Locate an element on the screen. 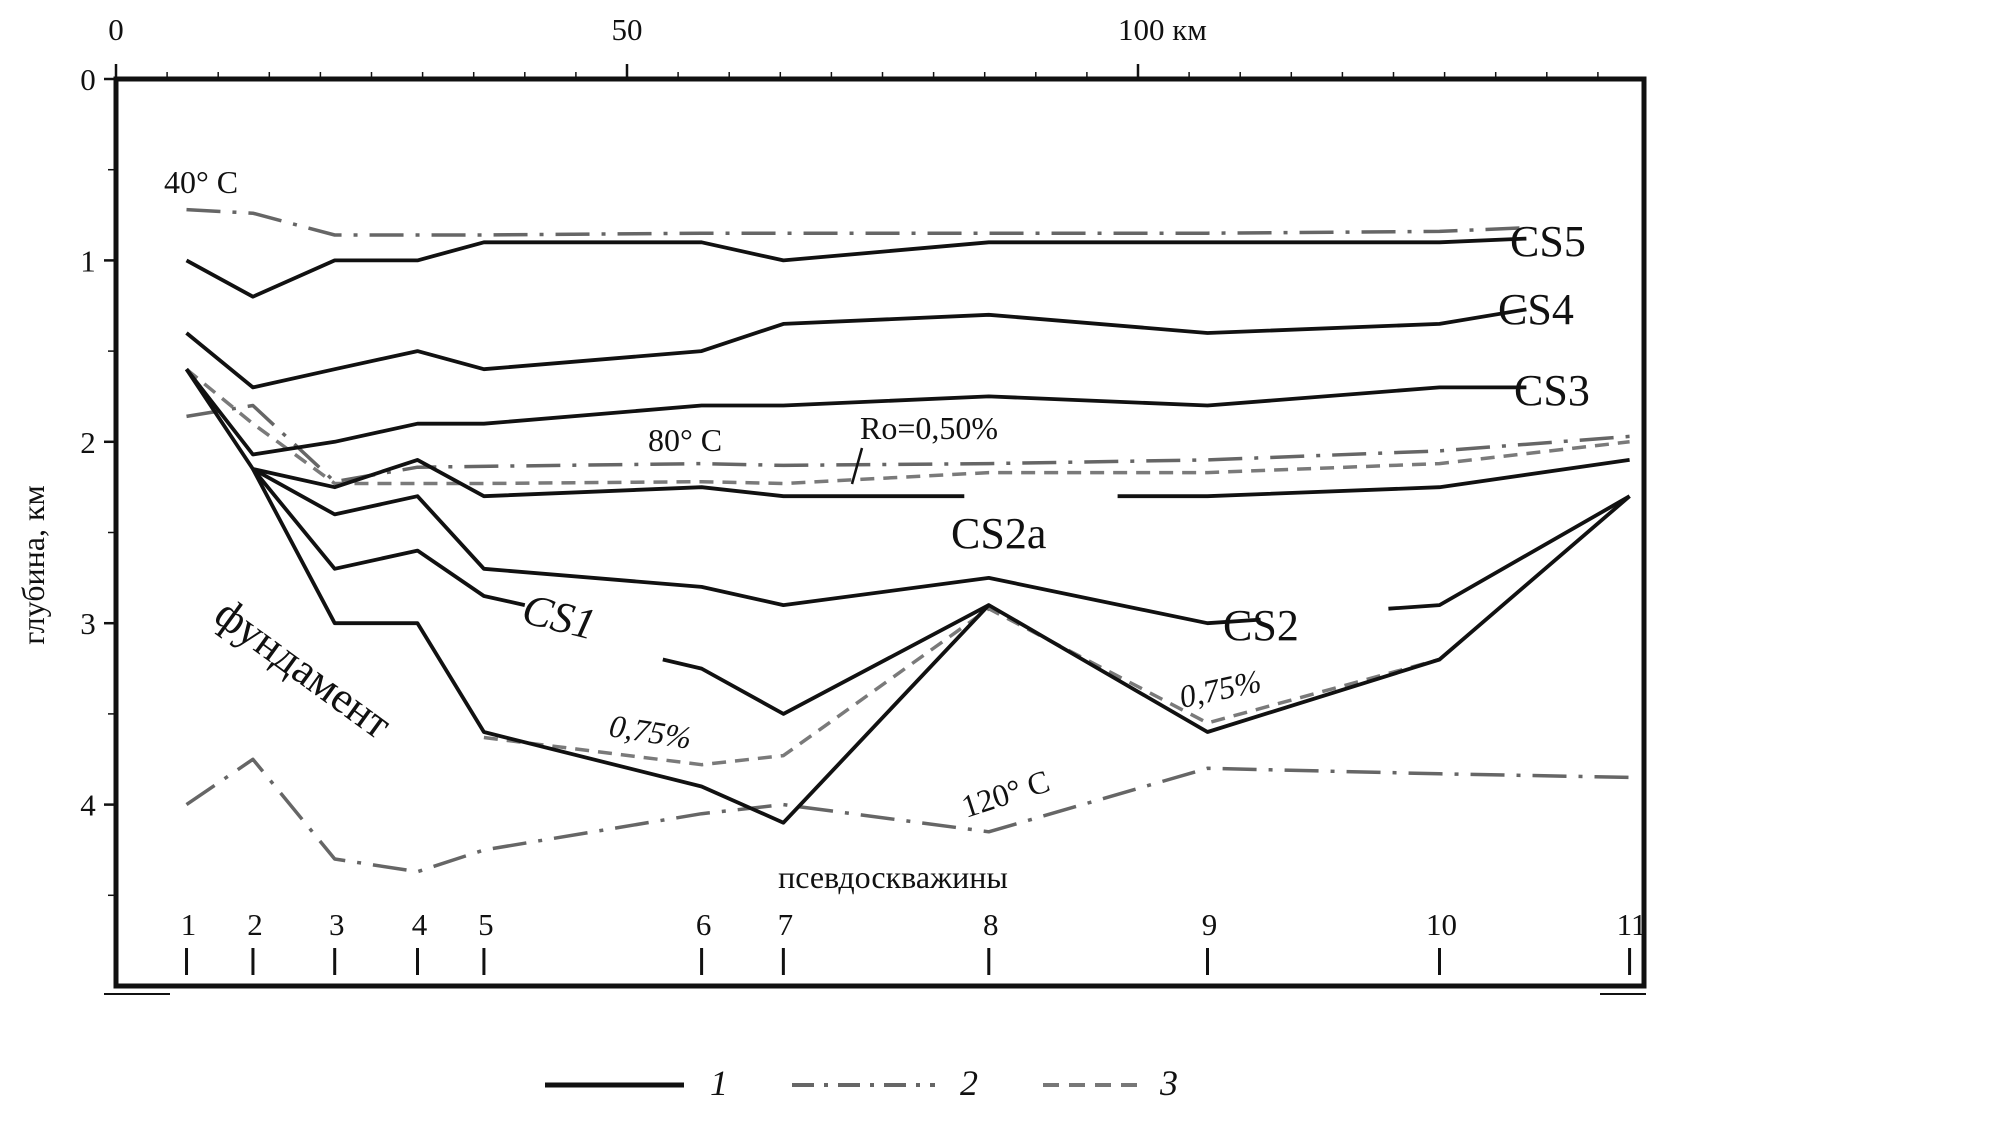 This screenshot has width=2016, height=1126. legend-label-2: 2 is located at coordinates (969, 1083).